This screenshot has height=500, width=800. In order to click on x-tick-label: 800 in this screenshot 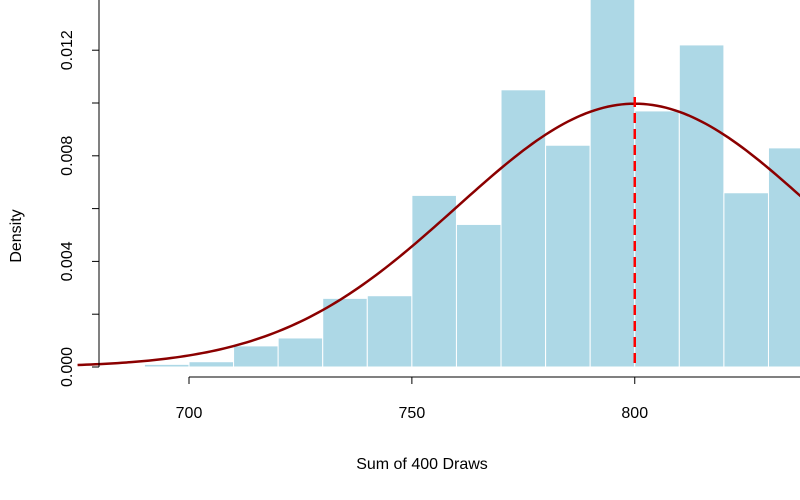, I will do `click(634, 413)`.